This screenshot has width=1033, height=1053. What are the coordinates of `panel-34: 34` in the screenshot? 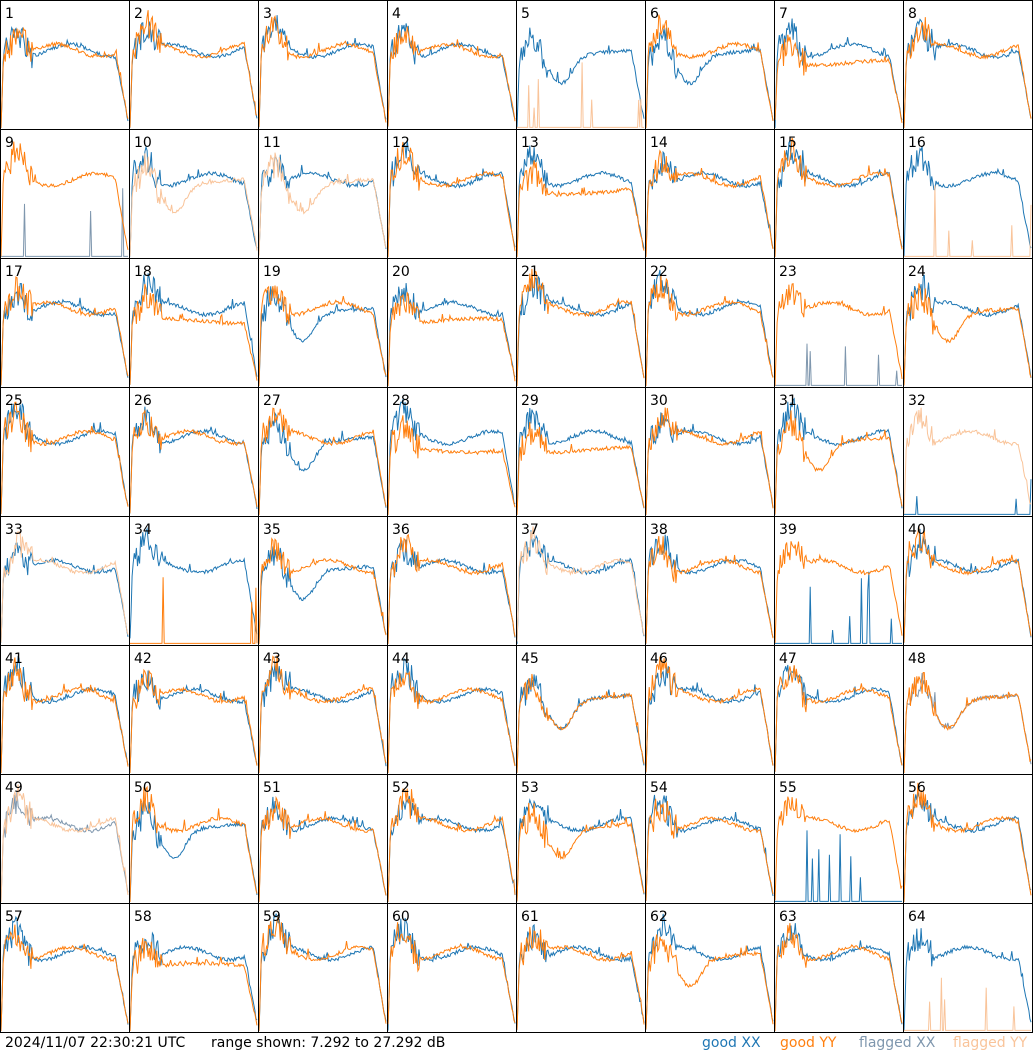 It's located at (194, 581).